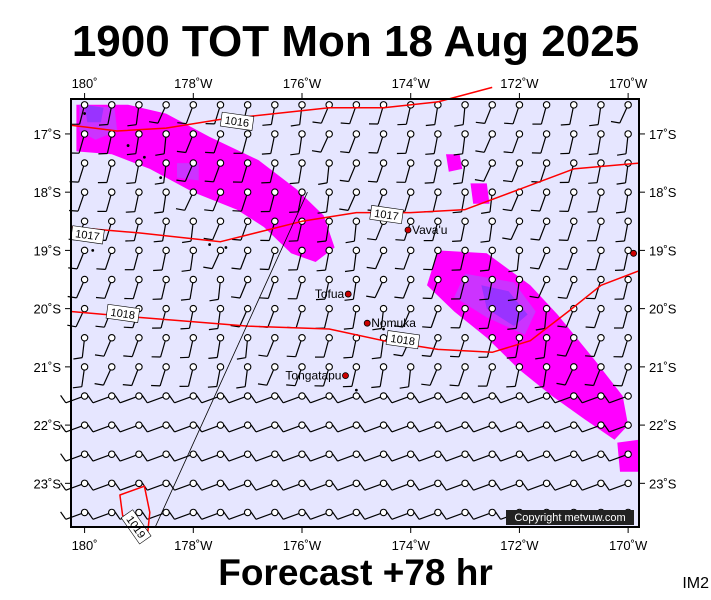 This screenshot has width=711, height=600. I want to click on lon-tick-label-top: 178˚W, so click(193, 83).